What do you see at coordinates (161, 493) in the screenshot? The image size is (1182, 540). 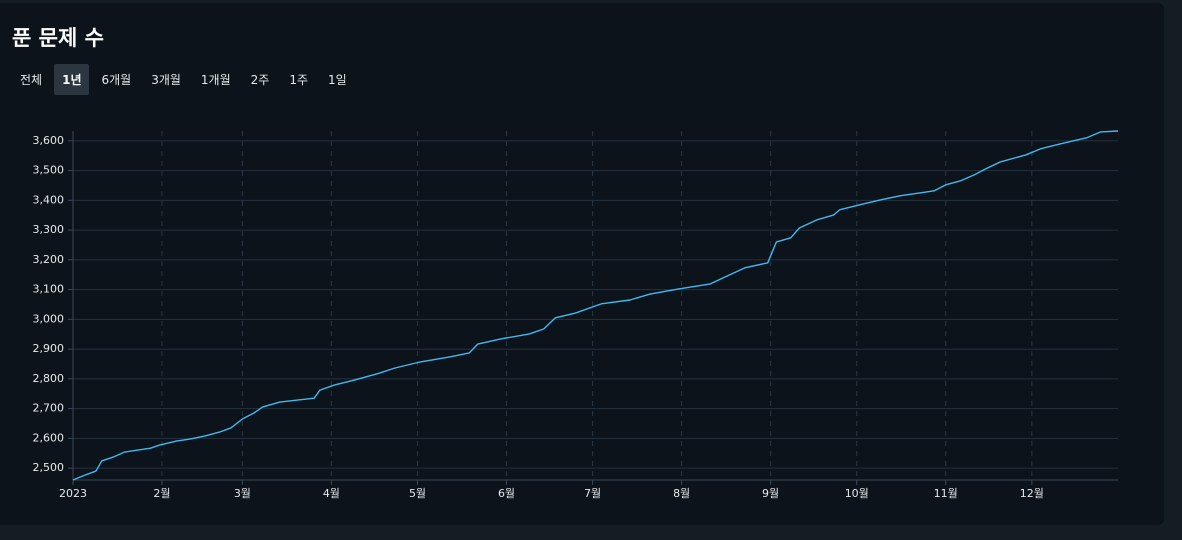 I see `x-tick-label: 2월` at bounding box center [161, 493].